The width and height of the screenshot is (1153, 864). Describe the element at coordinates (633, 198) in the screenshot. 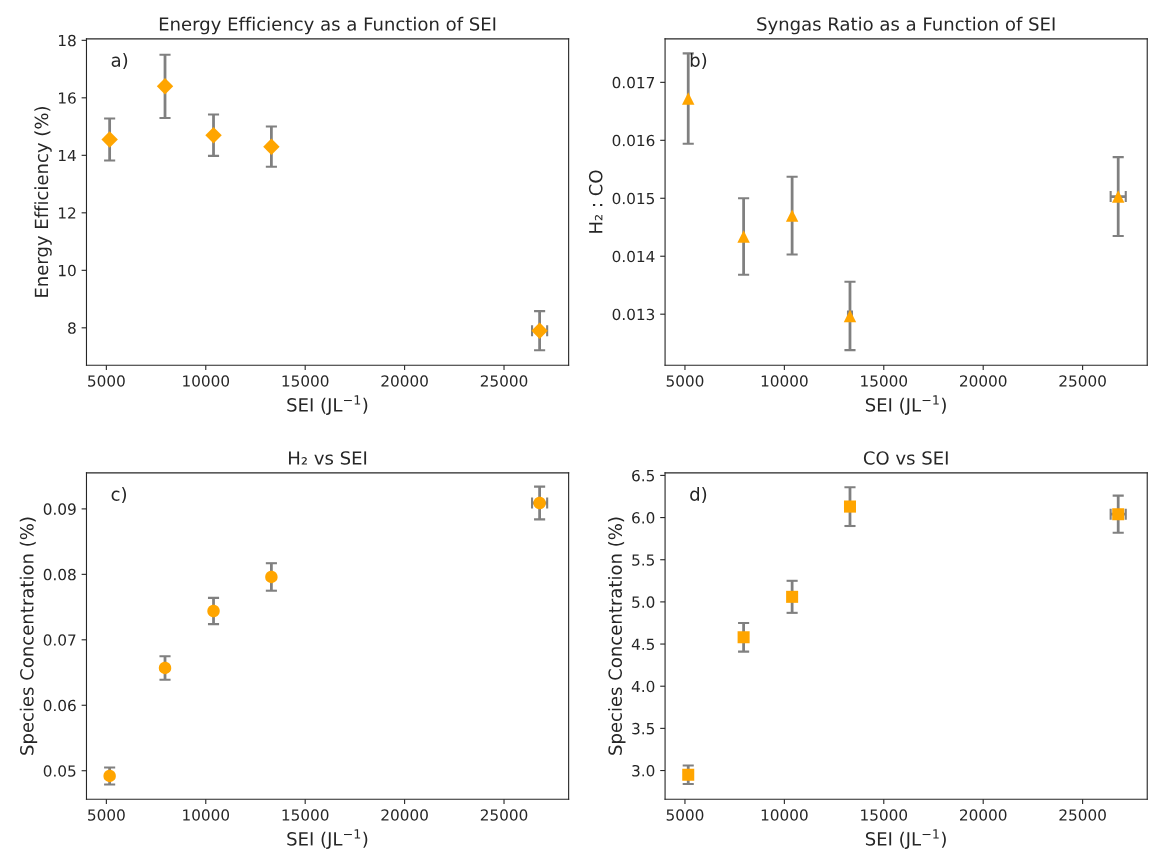

I see `y-tick-label: 0.015` at that location.